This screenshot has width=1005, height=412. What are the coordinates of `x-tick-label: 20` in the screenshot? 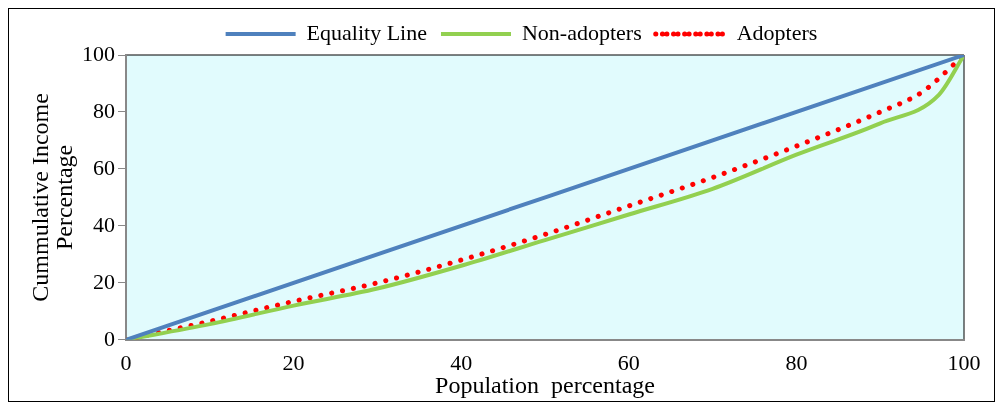 It's located at (293, 362).